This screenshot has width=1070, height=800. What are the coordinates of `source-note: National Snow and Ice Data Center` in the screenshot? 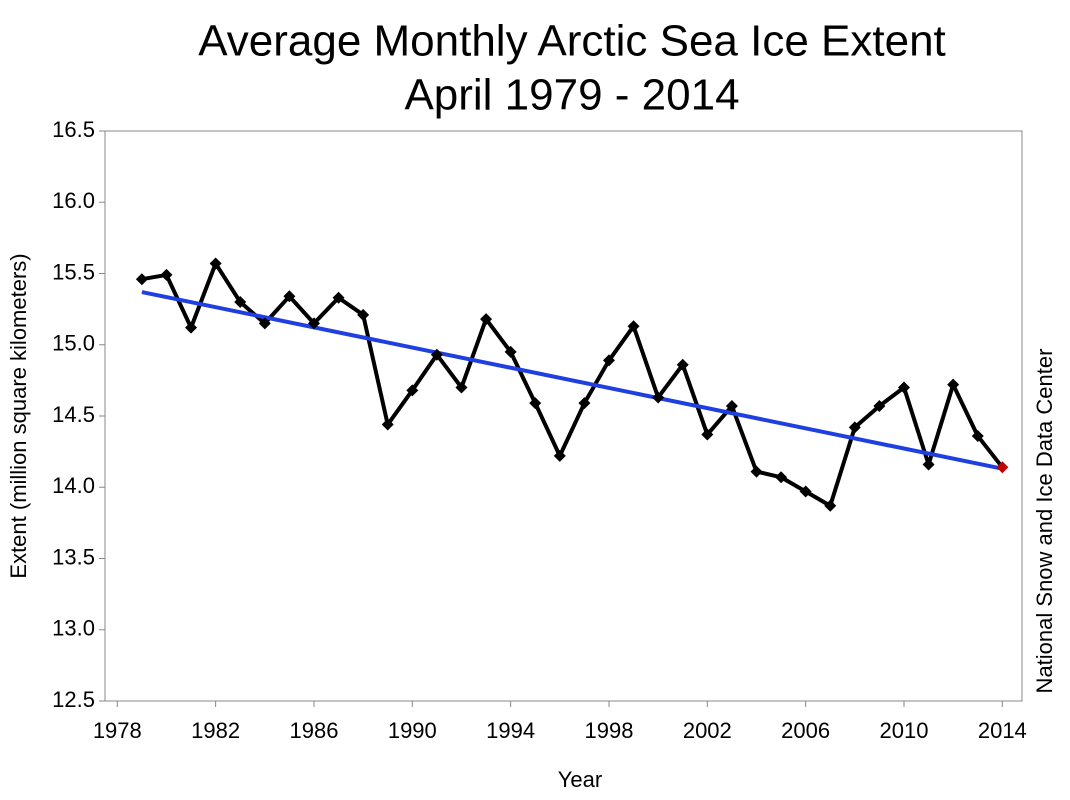 It's located at (1044, 521).